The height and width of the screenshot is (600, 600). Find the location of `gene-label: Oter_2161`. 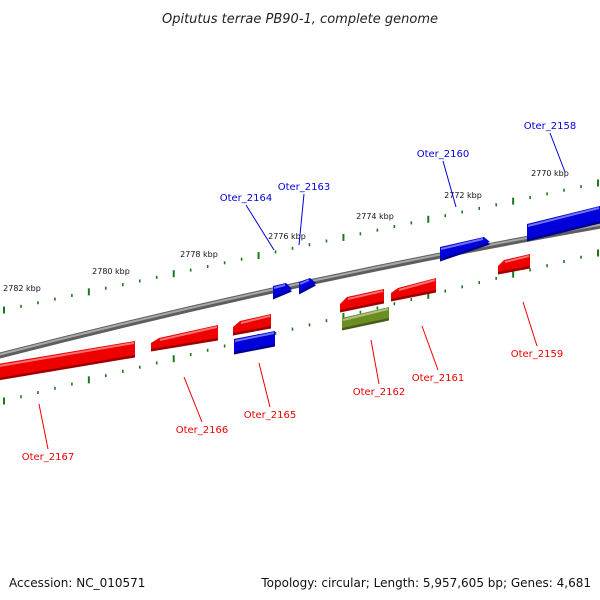

gene-label: Oter_2161 is located at coordinates (438, 378).